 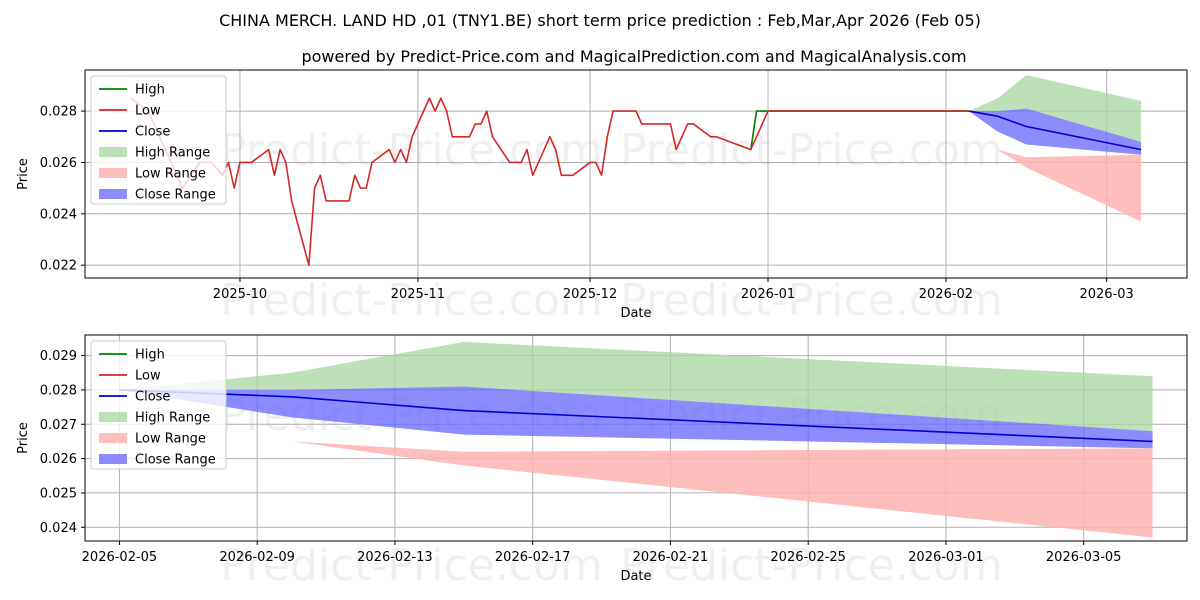 What do you see at coordinates (120, 557) in the screenshot?
I see `x-tick-label: 2026-02-05` at bounding box center [120, 557].